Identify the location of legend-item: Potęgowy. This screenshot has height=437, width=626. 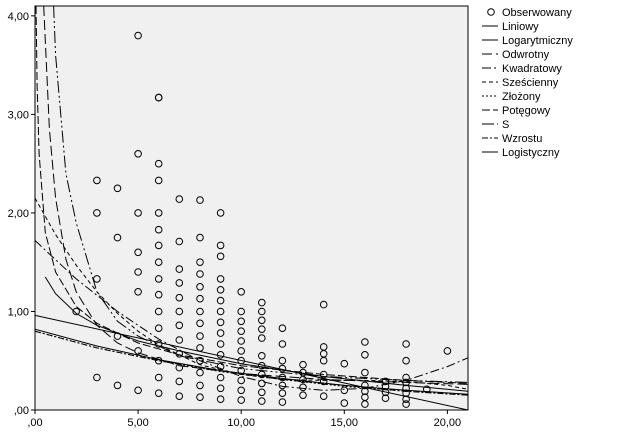
(516, 111).